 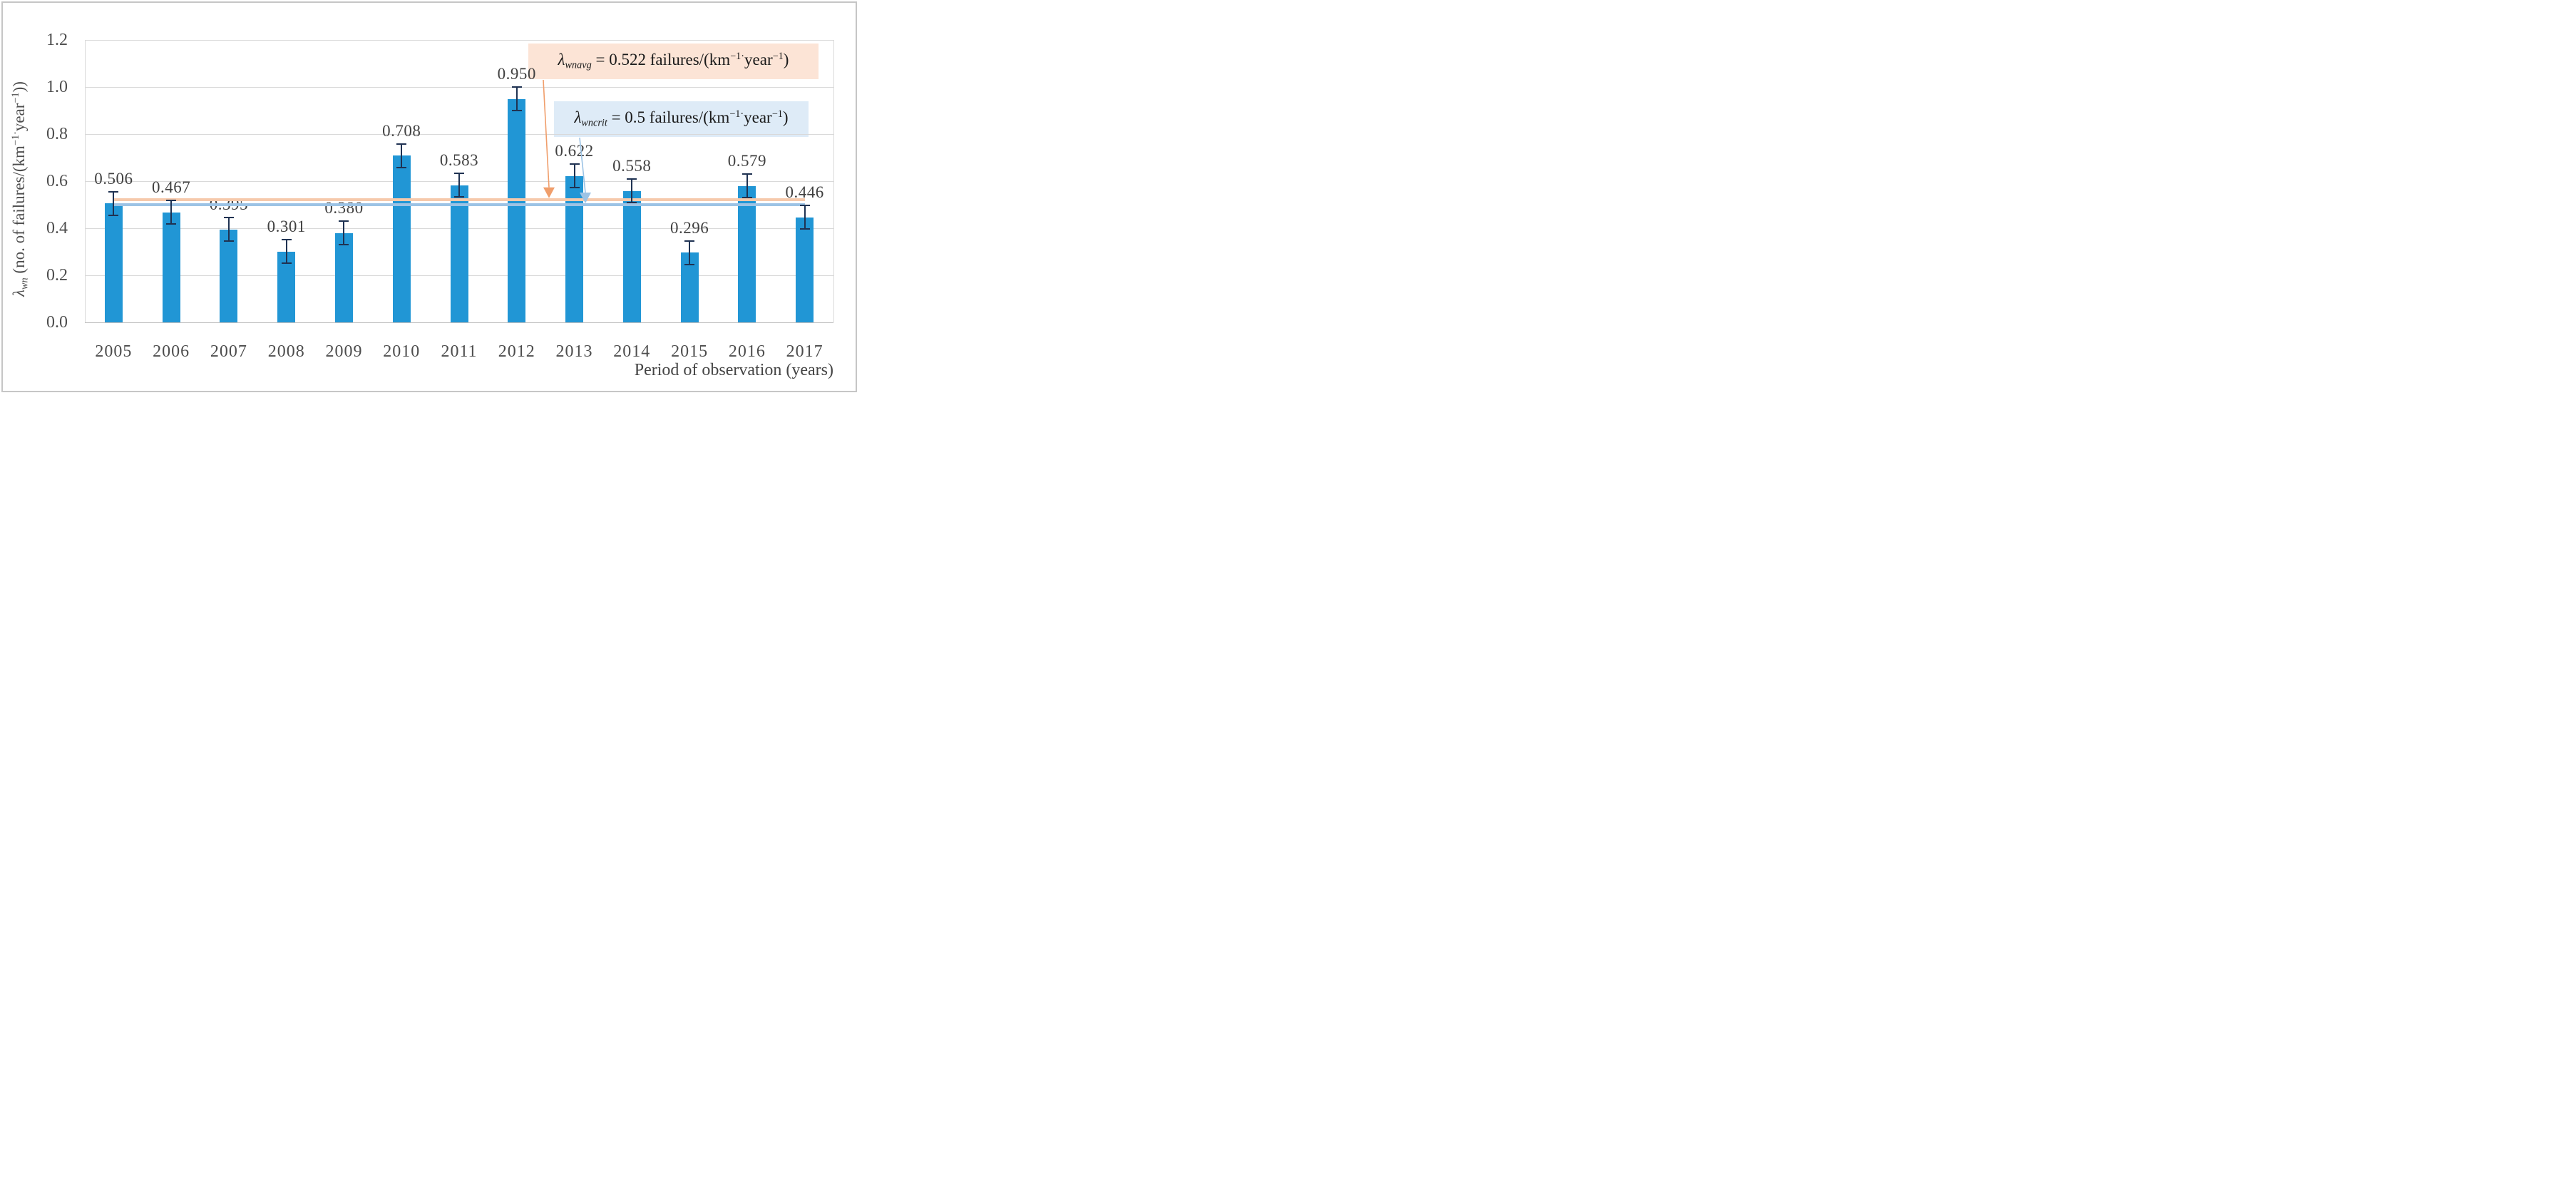 I want to click on error-cap-top-2012, so click(x=516, y=87).